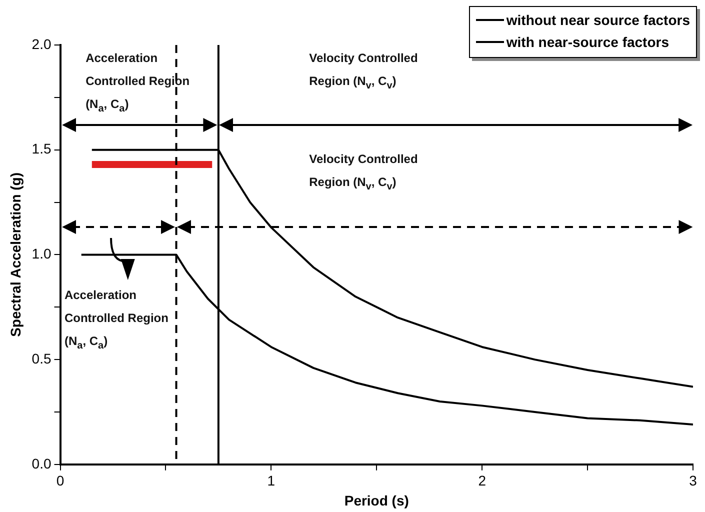  I want to click on y-axis-title: Spectral Acceleration (g), so click(15, 254).